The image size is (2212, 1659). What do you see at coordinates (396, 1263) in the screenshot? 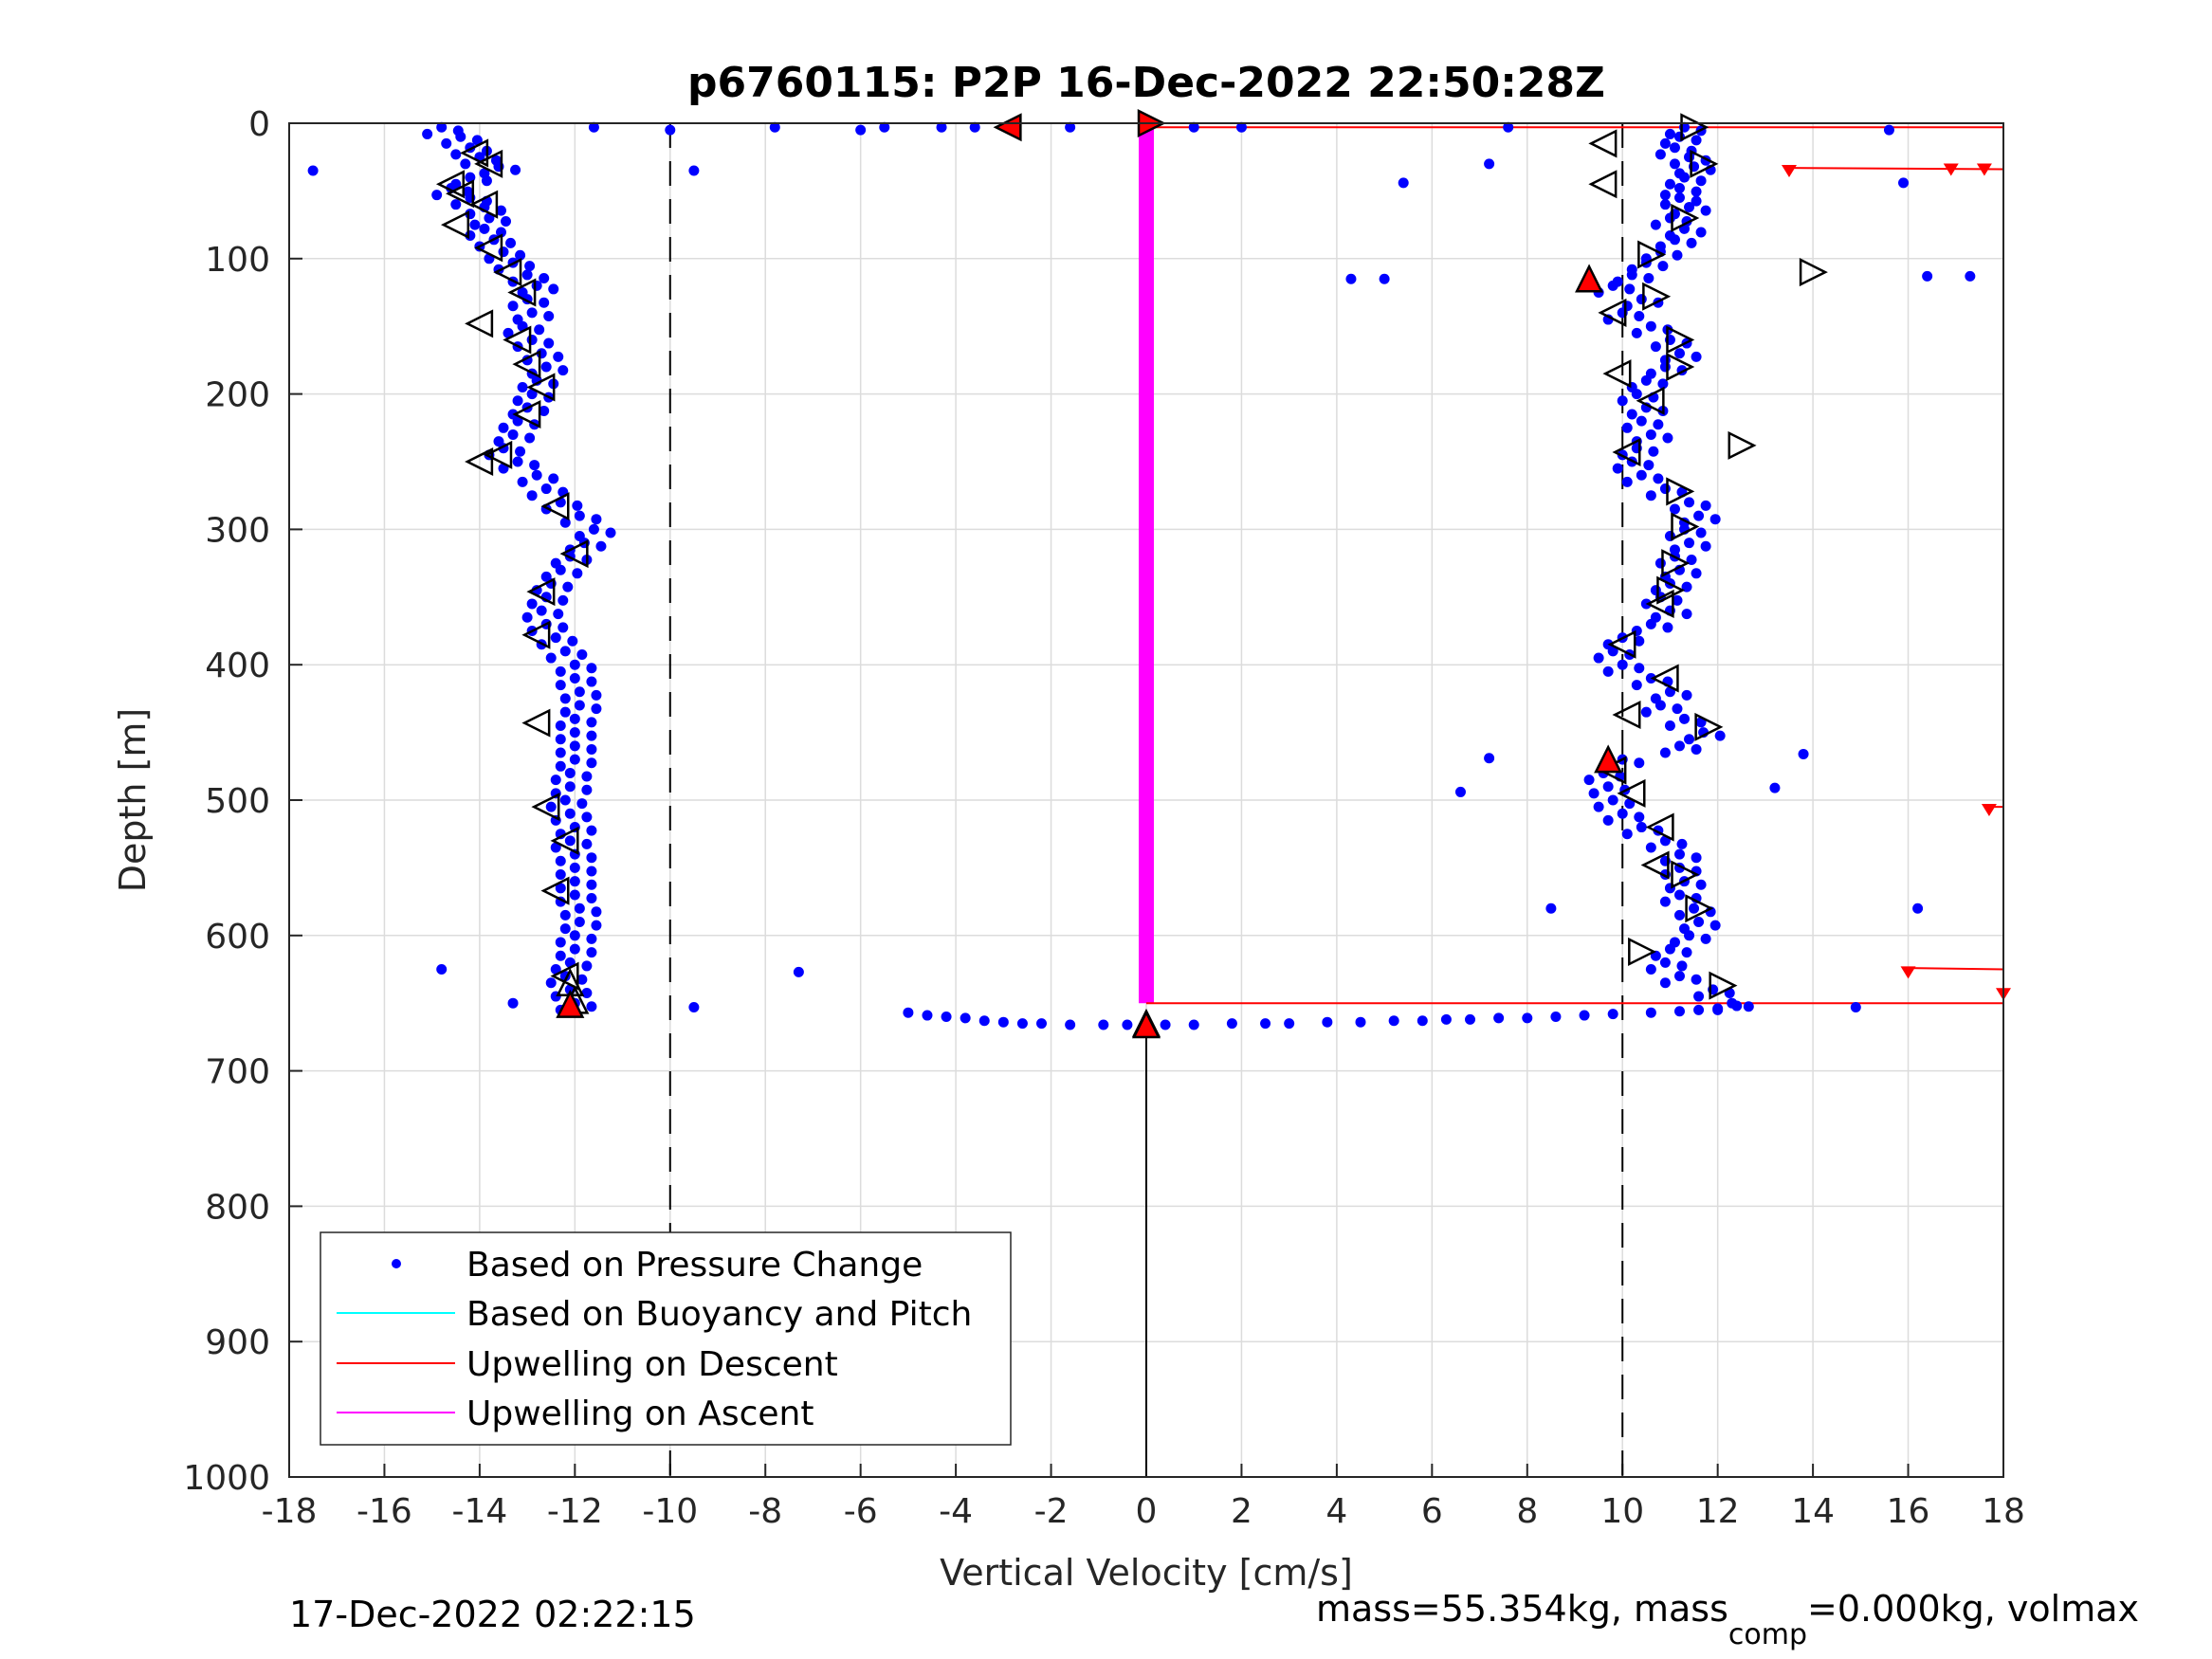
I see `legend-marker-pressure` at bounding box center [396, 1263].